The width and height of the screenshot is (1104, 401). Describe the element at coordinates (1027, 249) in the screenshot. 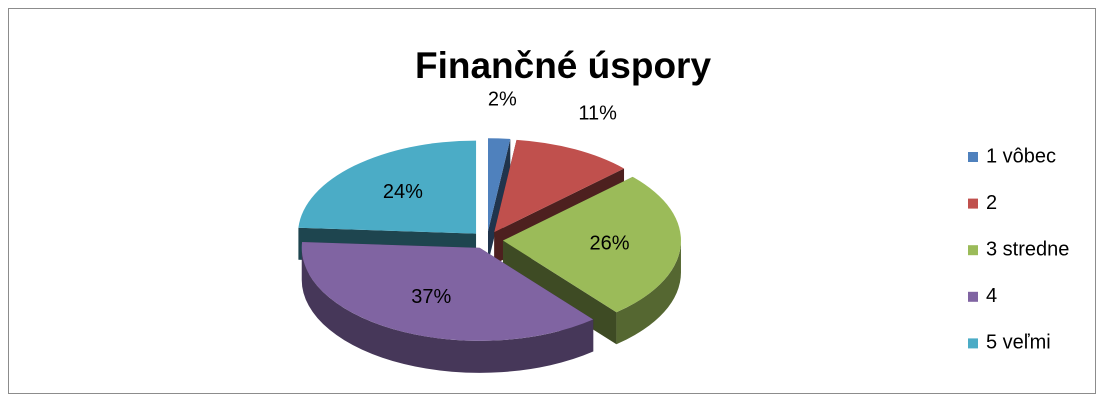

I see `legend-label: 3 stredne` at that location.